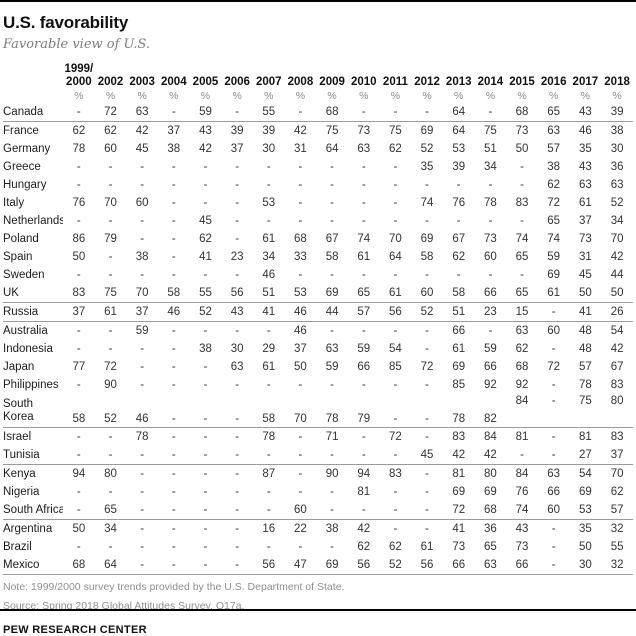 The width and height of the screenshot is (636, 636). I want to click on value-cell: 39, so click(237, 131).